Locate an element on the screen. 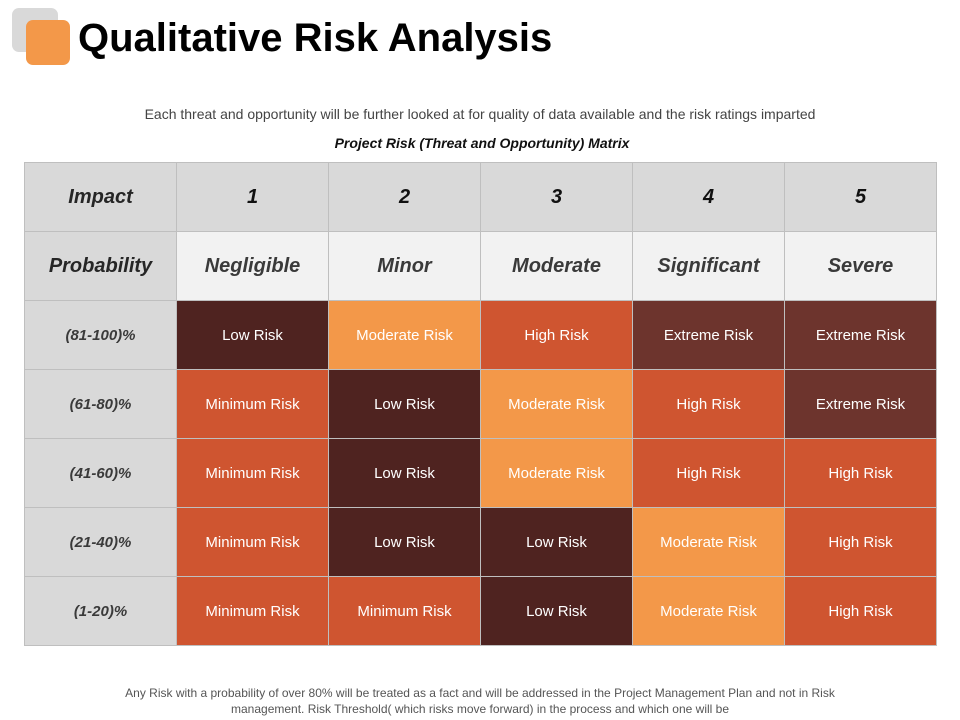  impact-number-3: 3 is located at coordinates (556, 197).